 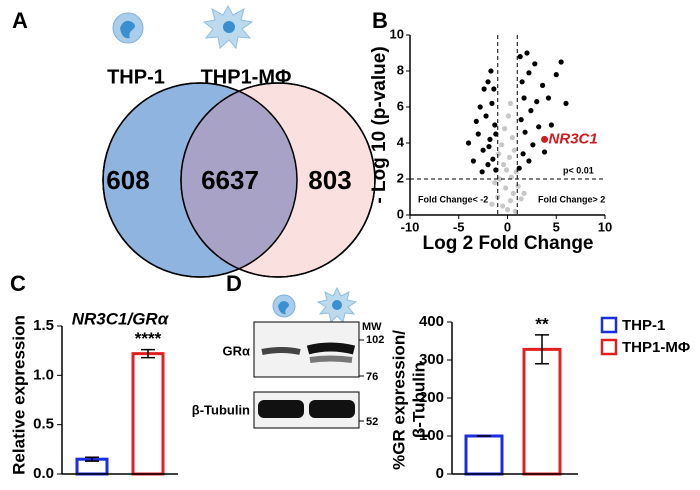 What do you see at coordinates (237, 350) in the screenshot?
I see `band-label: GRα` at bounding box center [237, 350].